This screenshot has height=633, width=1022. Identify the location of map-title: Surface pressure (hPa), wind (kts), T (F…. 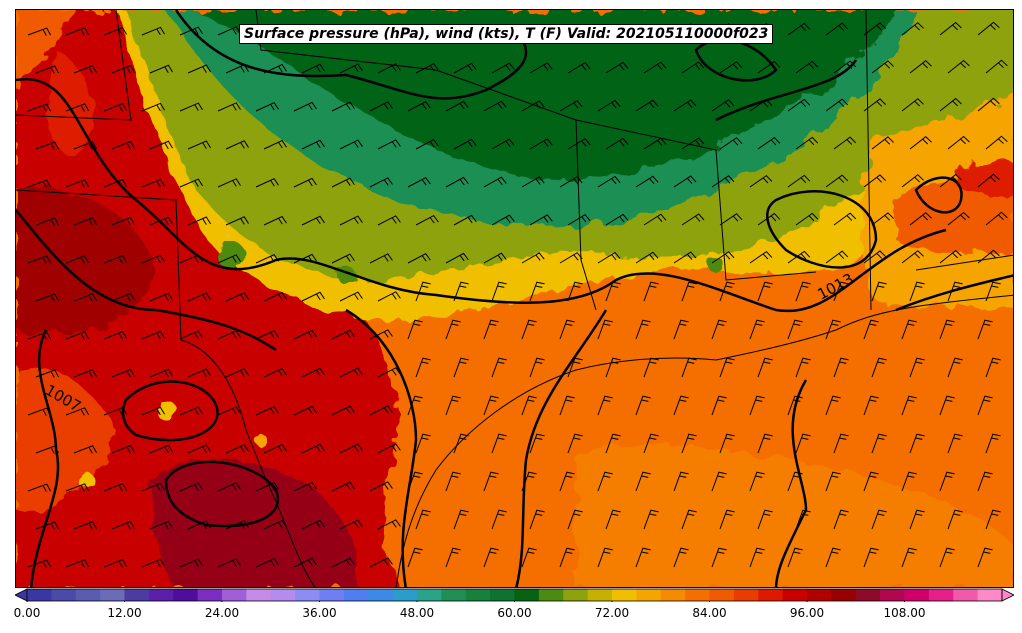
(506, 34).